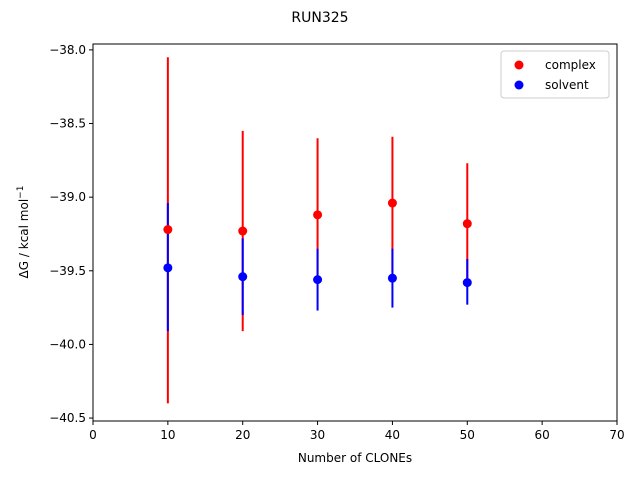  Describe the element at coordinates (567, 85) in the screenshot. I see `legend-label-solvent: solvent` at that location.